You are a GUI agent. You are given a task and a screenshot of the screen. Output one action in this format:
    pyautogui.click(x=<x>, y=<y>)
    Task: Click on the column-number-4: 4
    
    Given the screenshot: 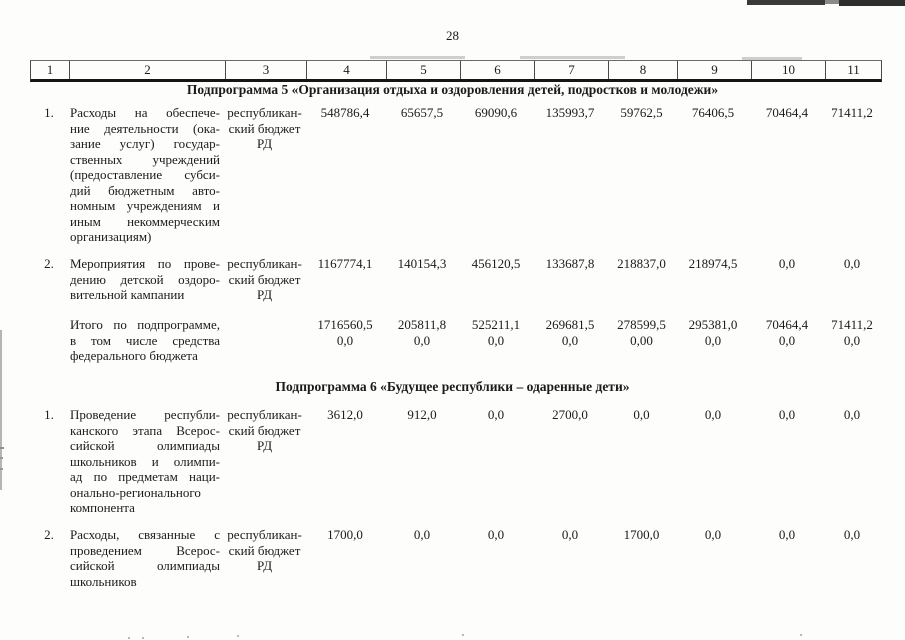 What is the action you would take?
    pyautogui.click(x=346, y=70)
    